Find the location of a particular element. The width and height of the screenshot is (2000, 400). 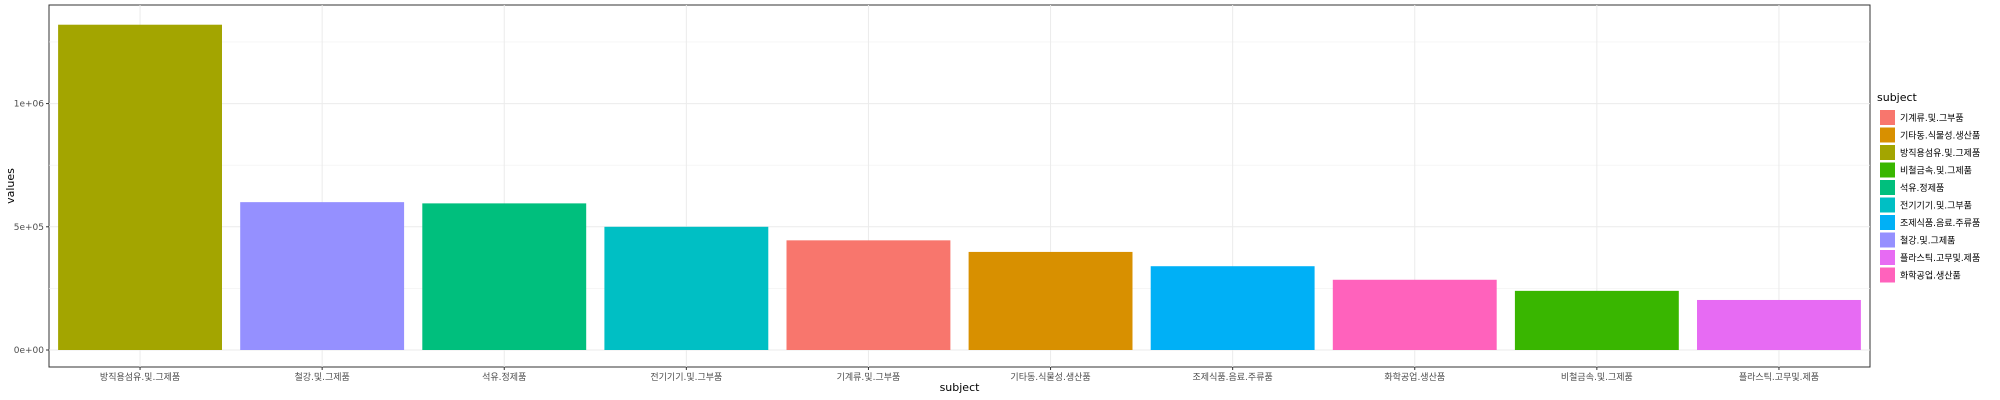

x-tick-label: 방직용섬유.및.그제품 is located at coordinates (140, 377).